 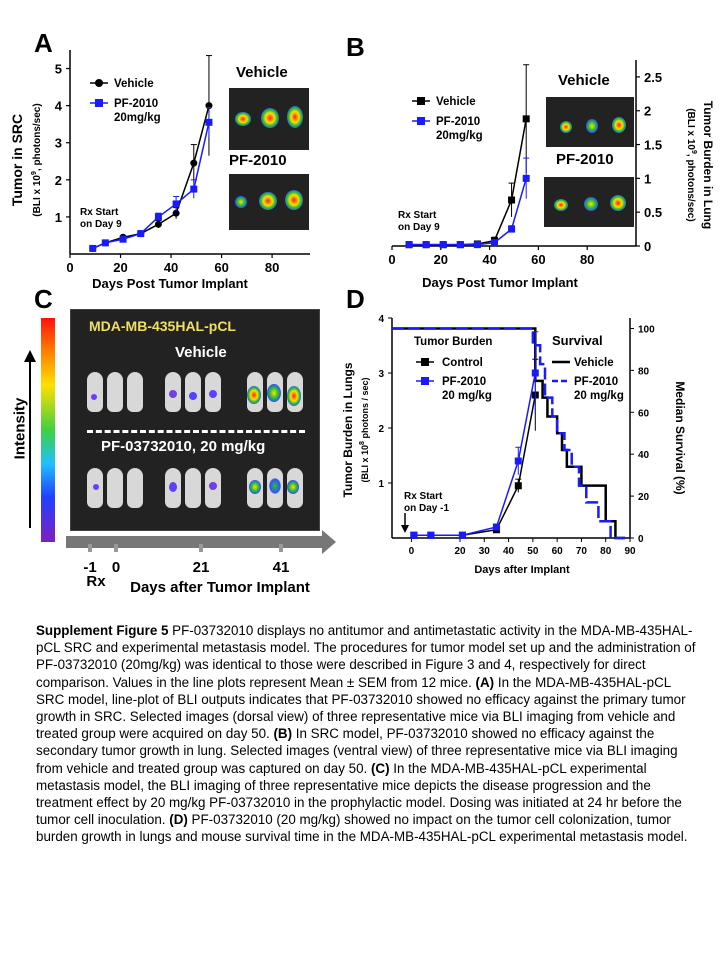 I want to click on timeline-tick-41: 41, so click(x=281, y=567).